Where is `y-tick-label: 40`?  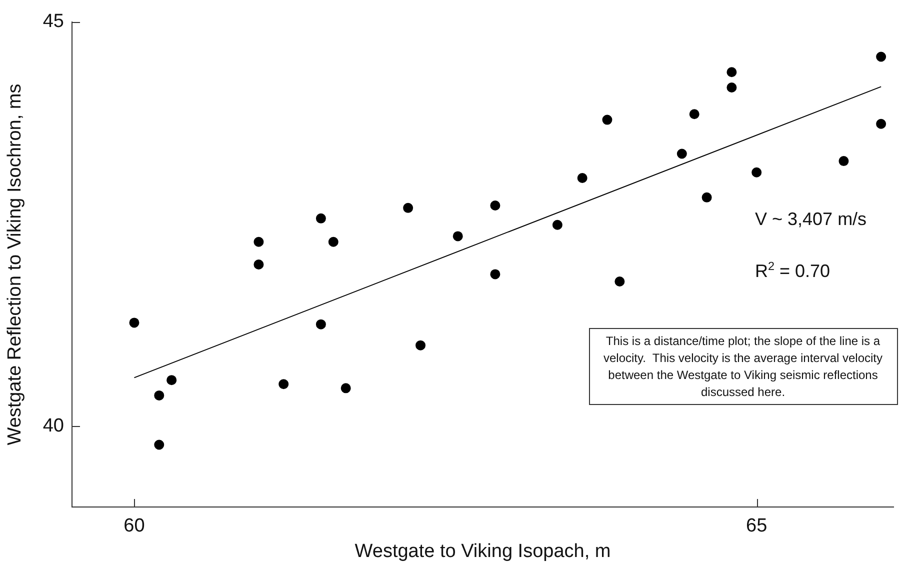 y-tick-label: 40 is located at coordinates (53, 425).